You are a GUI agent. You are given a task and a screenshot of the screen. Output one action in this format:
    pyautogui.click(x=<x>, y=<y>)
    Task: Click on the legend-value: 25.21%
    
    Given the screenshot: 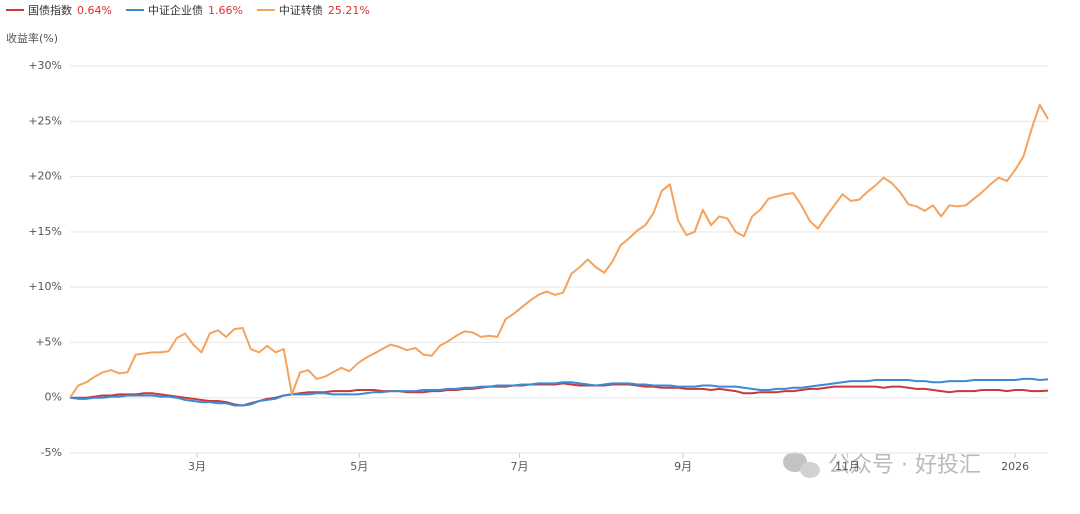 What is the action you would take?
    pyautogui.click(x=349, y=10)
    